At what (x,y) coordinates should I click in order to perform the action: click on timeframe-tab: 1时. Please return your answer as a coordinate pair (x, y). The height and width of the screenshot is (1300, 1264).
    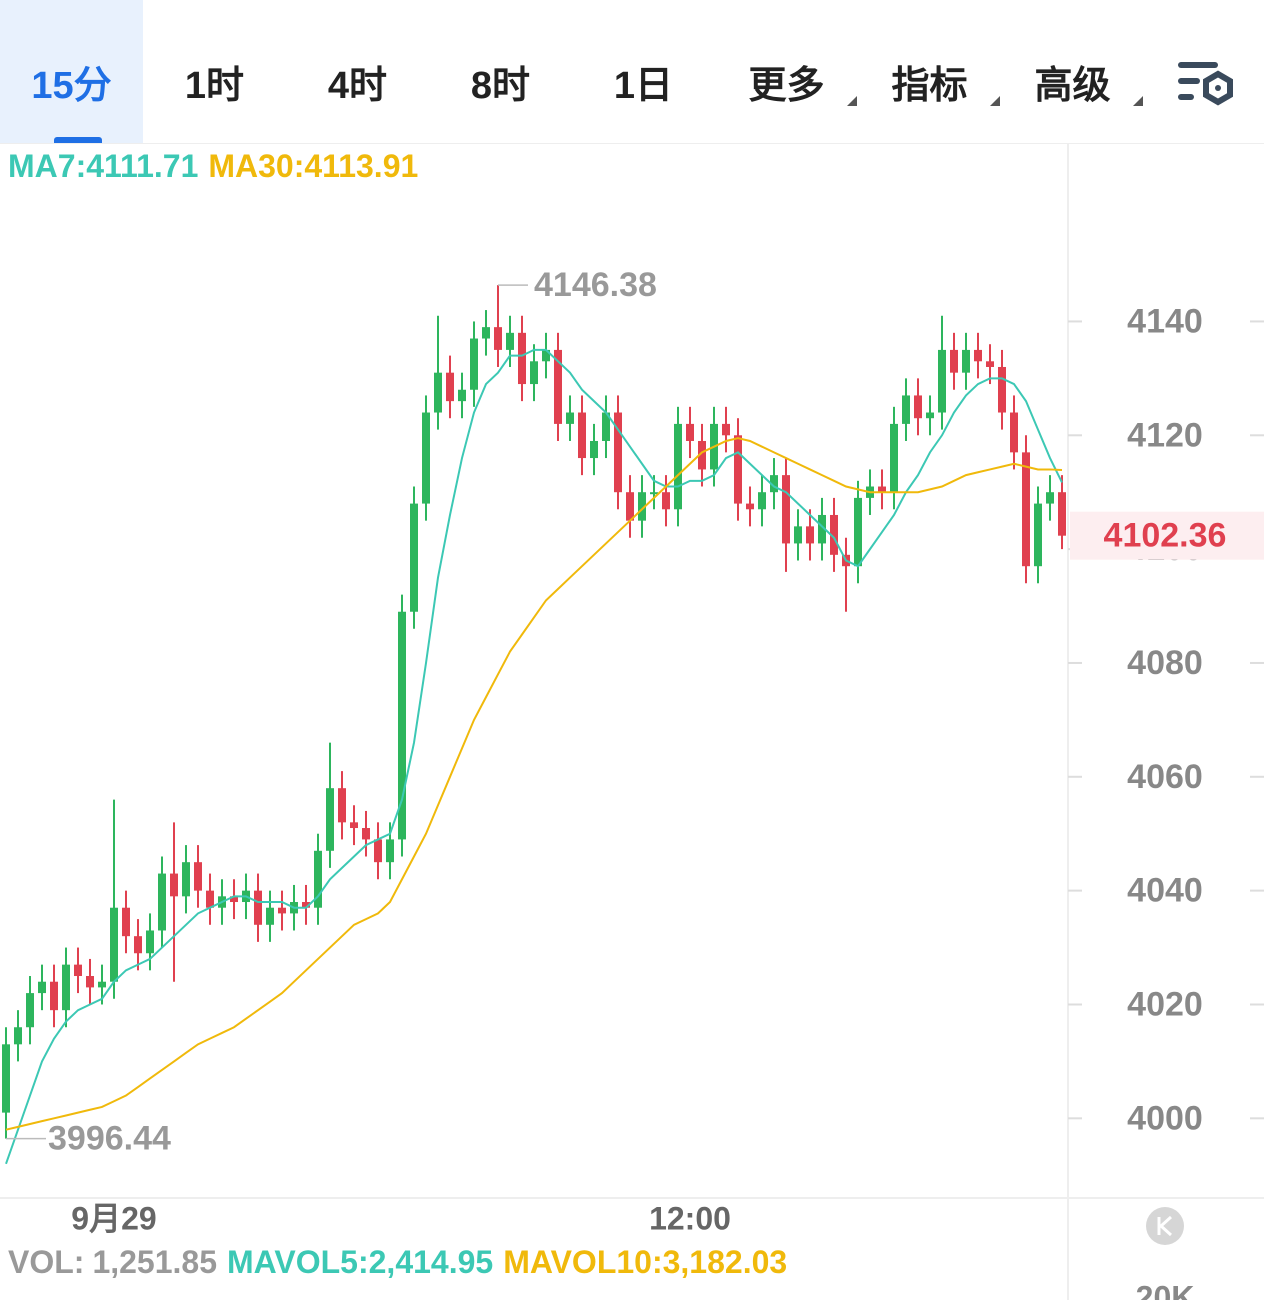
    Looking at the image, I should click on (214, 86).